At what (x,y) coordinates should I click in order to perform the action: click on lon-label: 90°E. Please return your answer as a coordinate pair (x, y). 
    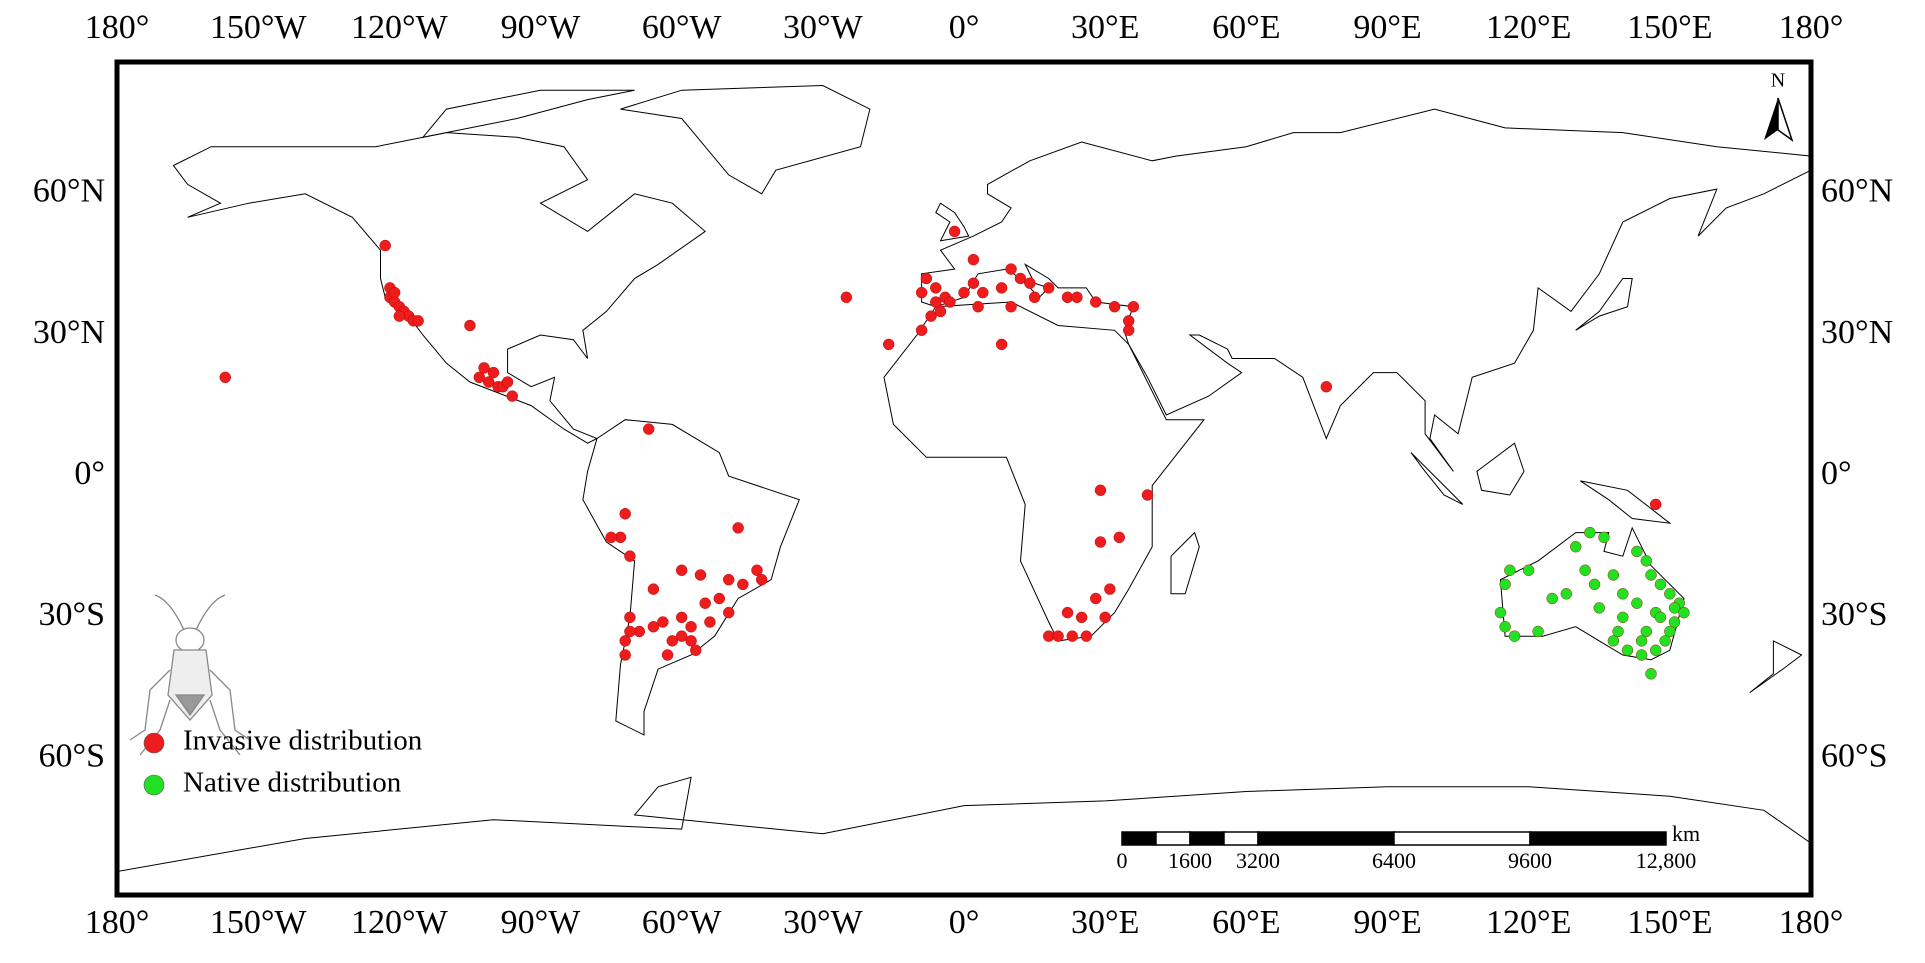
    Looking at the image, I should click on (1387, 27).